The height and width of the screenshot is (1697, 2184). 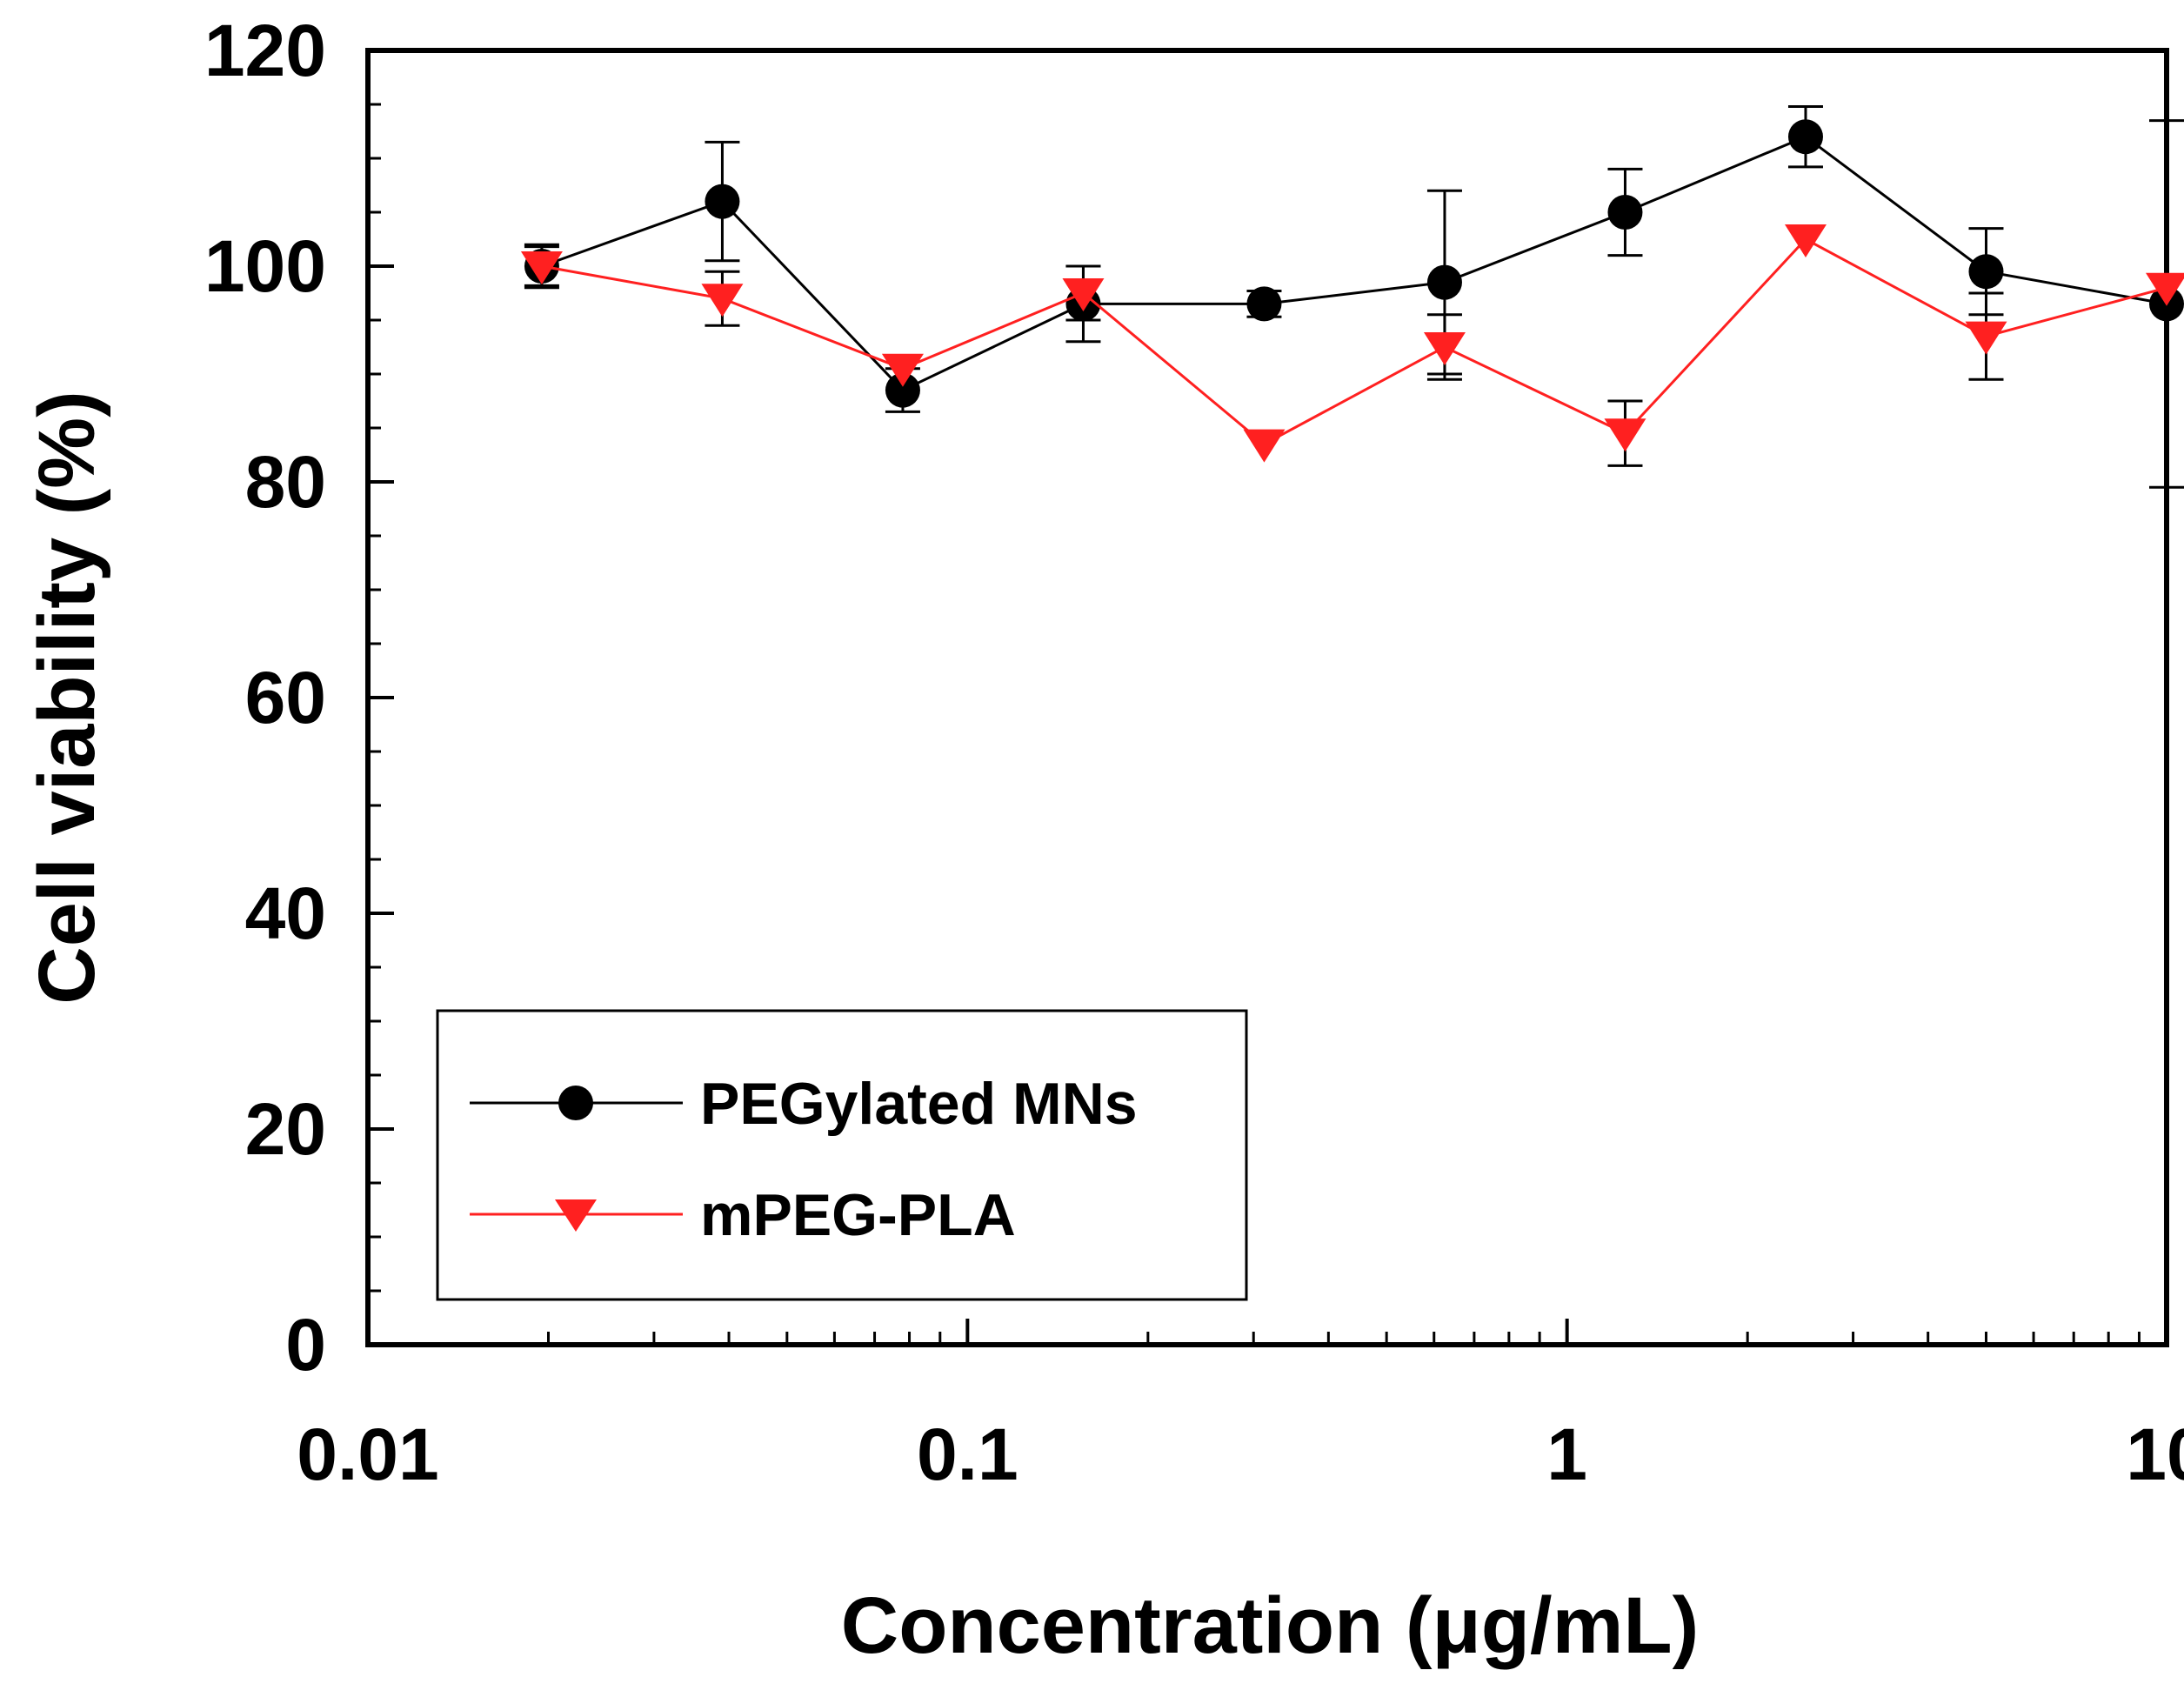 What do you see at coordinates (858, 1215) in the screenshot?
I see `legend-label-mpeg-pla: mPEG-PLA` at bounding box center [858, 1215].